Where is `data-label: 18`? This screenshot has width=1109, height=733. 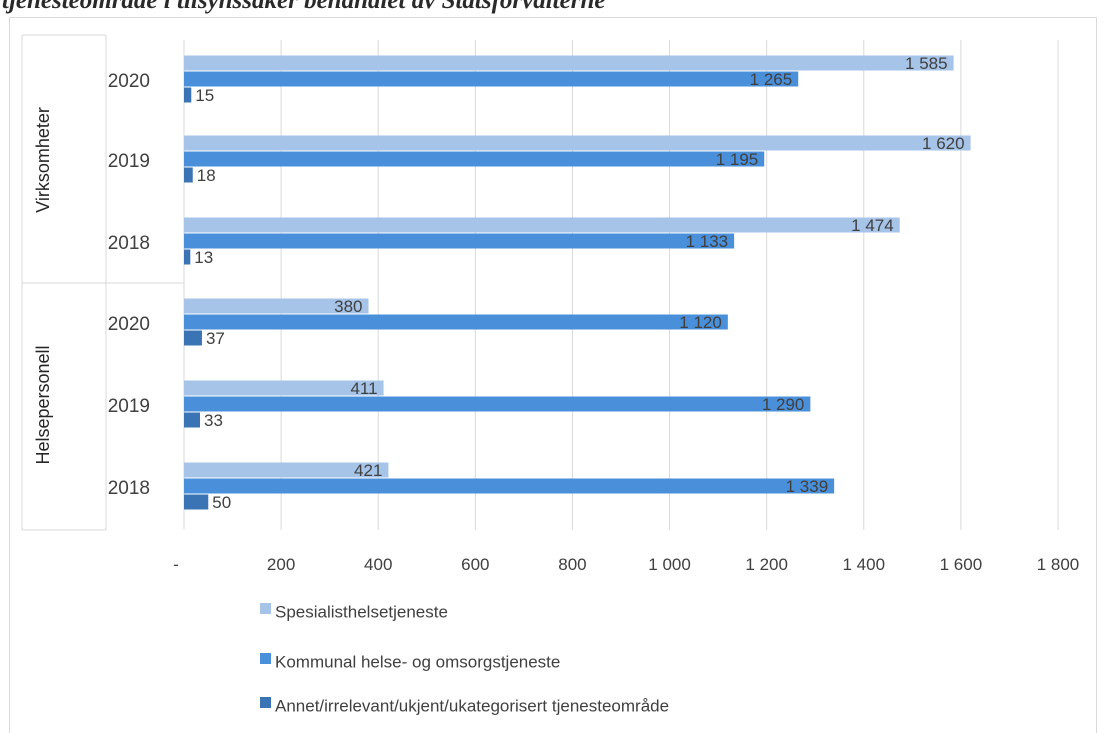
data-label: 18 is located at coordinates (206, 175).